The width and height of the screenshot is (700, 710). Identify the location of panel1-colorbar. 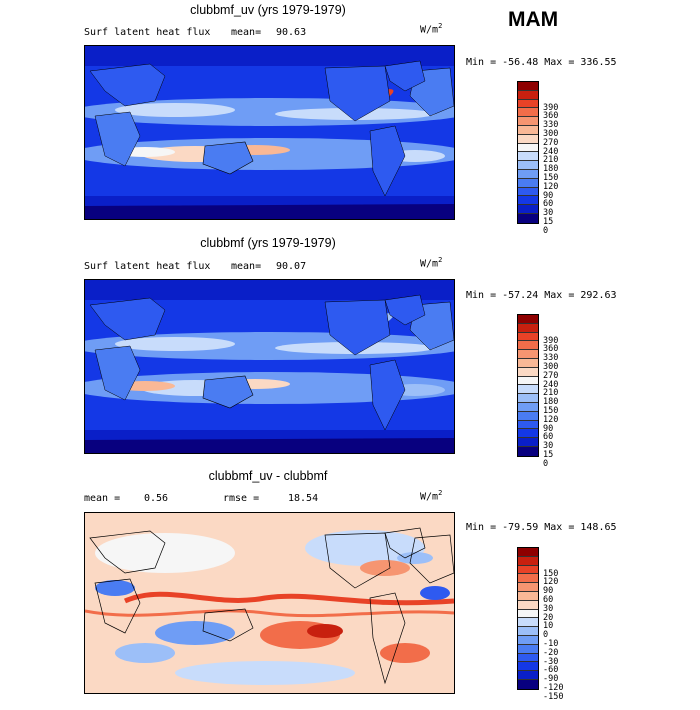
(528, 152).